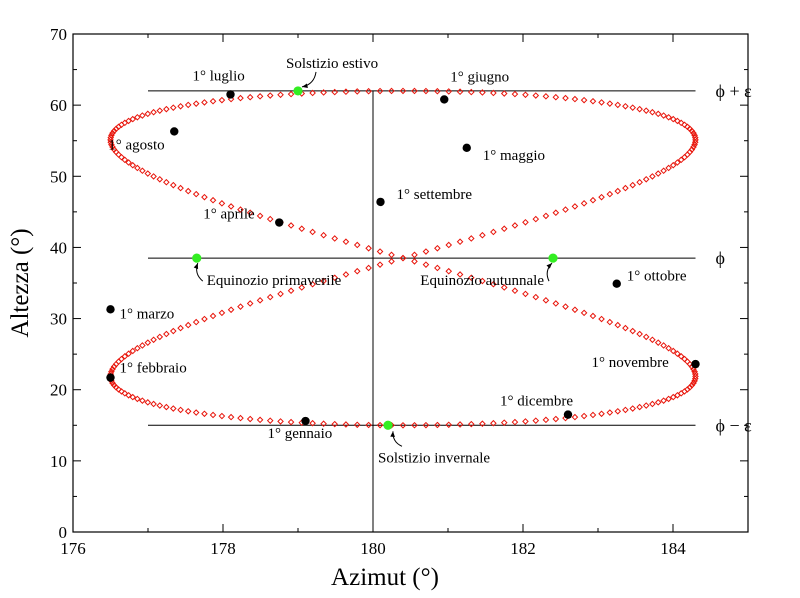  What do you see at coordinates (734, 425) in the screenshot?
I see `reference-line-label-2: ϕ − ε` at bounding box center [734, 425].